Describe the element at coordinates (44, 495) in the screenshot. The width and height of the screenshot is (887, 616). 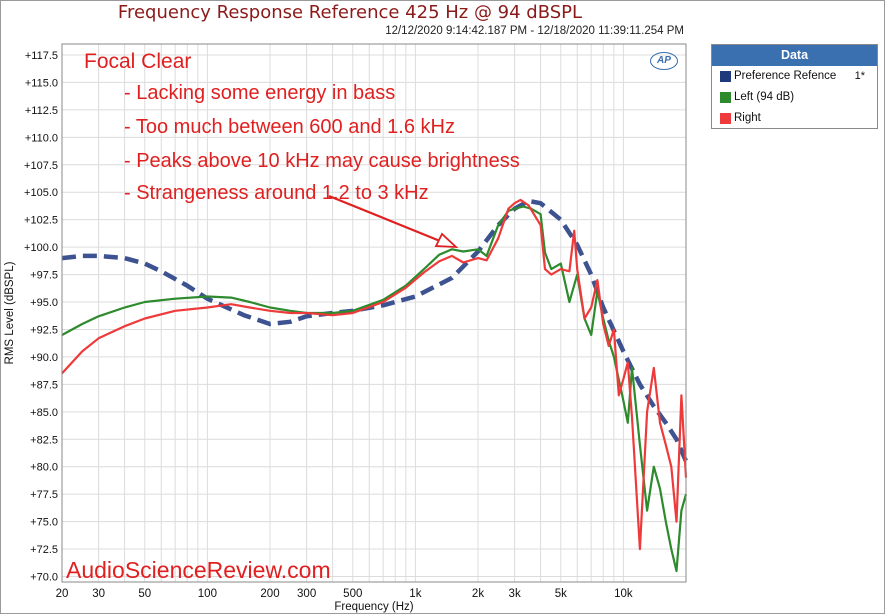
I see `y-tick-label: +77.5` at that location.